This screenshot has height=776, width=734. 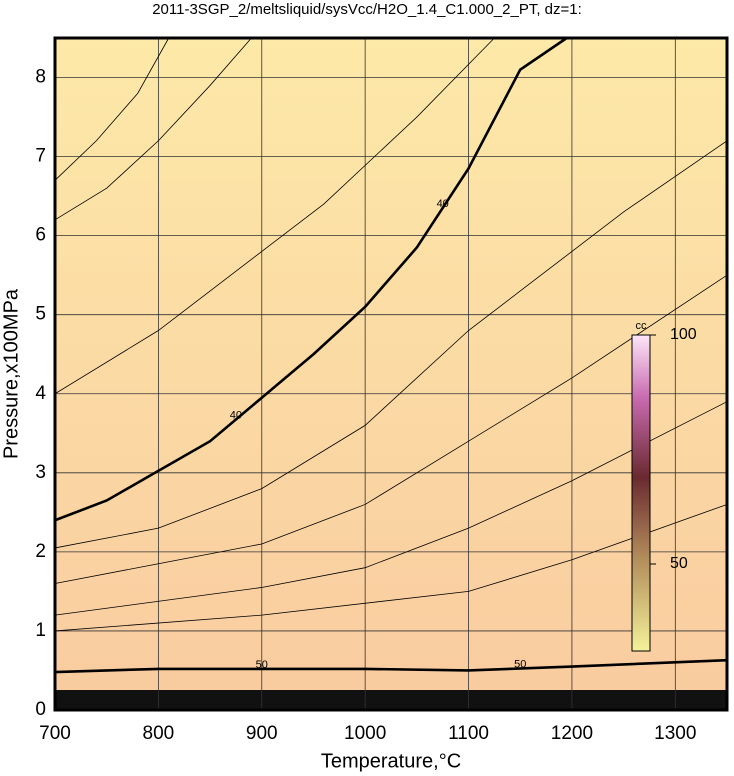 What do you see at coordinates (11, 373) in the screenshot?
I see `y-axis-label: Pressure,x100MPa` at bounding box center [11, 373].